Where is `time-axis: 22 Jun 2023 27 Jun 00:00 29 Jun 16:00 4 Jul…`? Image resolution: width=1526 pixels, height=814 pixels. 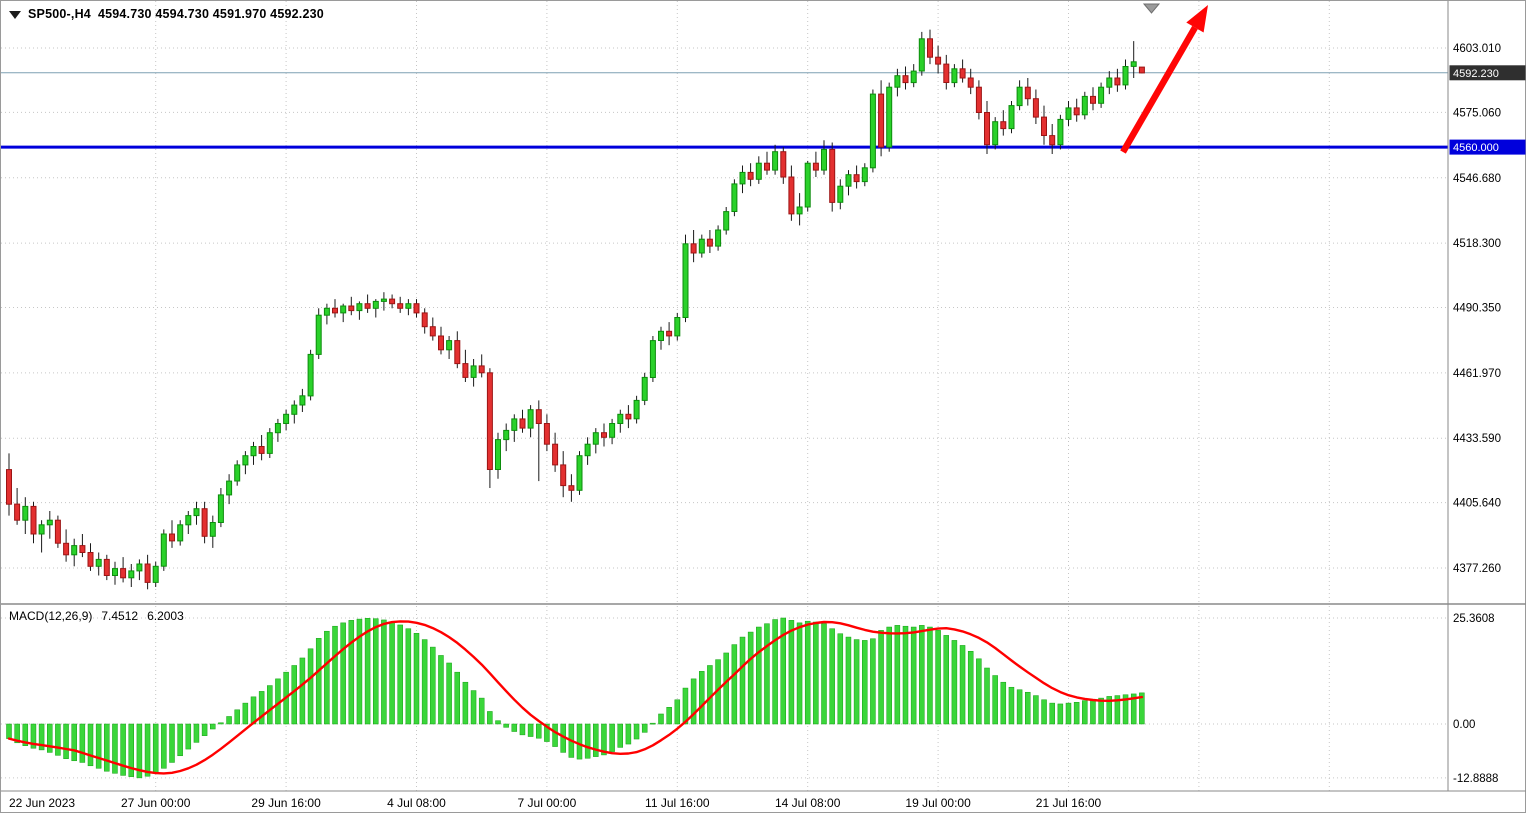
time-axis: 22 Jun 2023 27 Jun 00:00 29 Jun 16:00 4 Jul… is located at coordinates (555, 803).